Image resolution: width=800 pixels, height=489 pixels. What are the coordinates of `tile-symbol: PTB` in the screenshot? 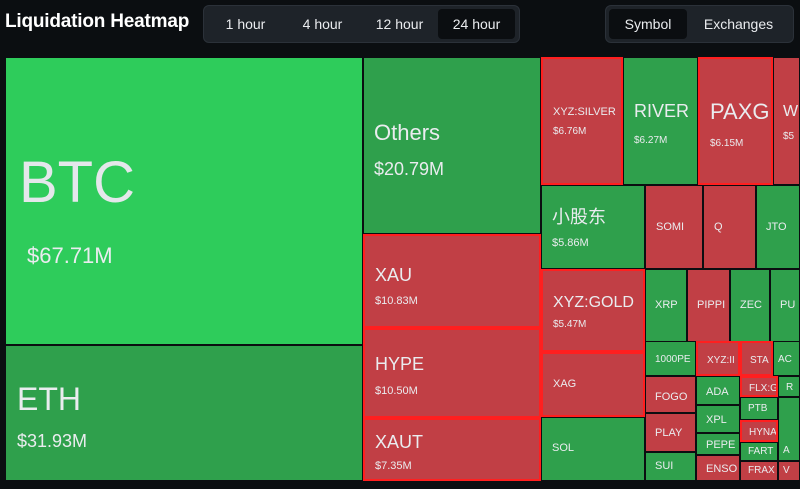 It's located at (758, 408).